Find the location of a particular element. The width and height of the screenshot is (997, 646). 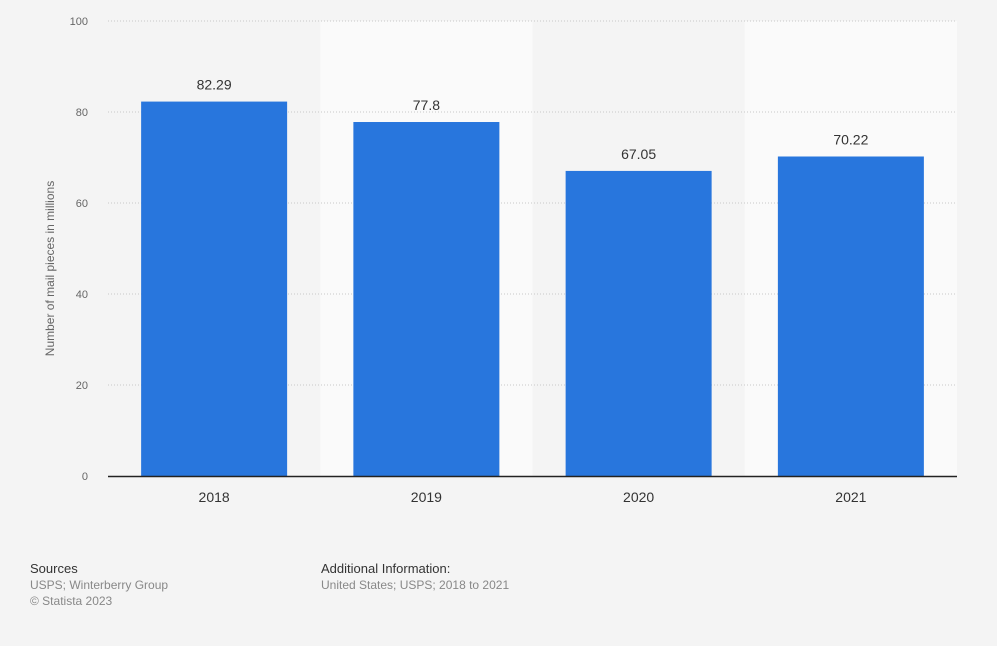

bar-2021 is located at coordinates (850, 316).